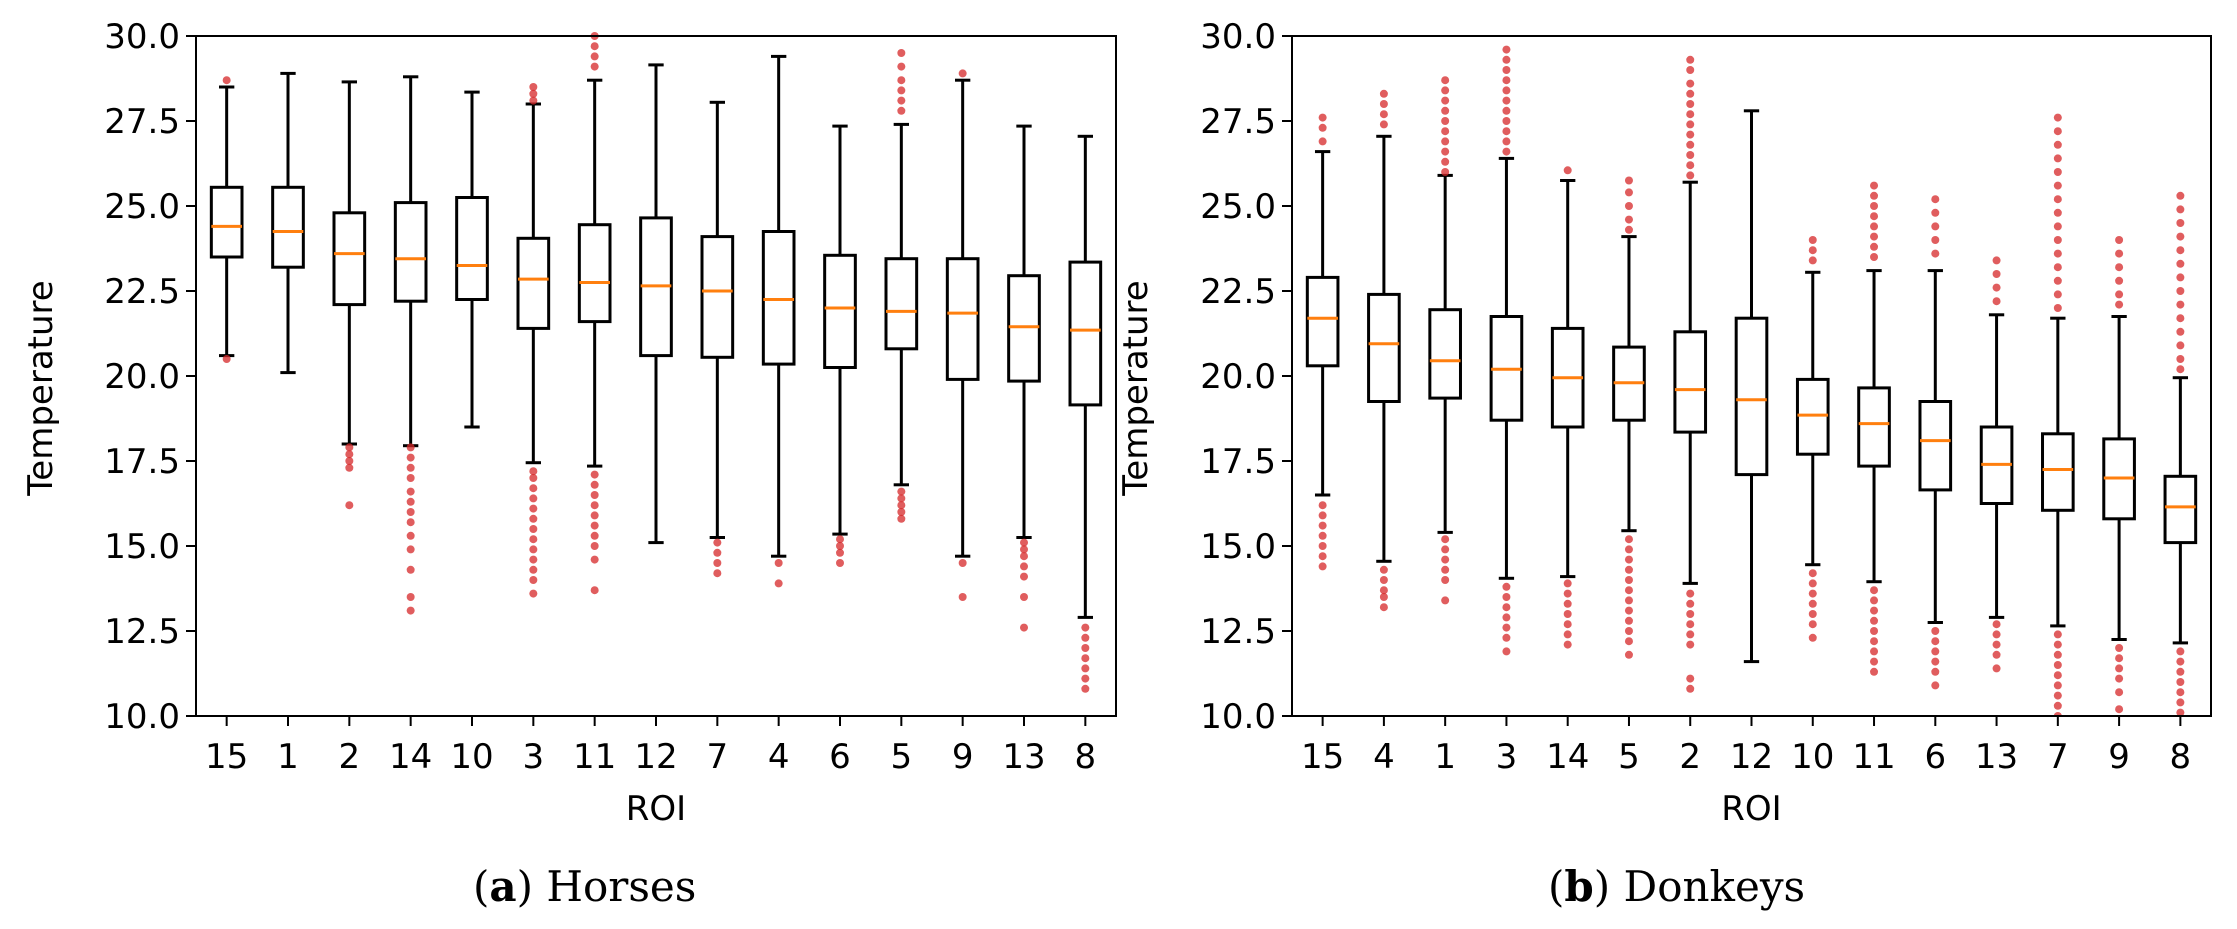  What do you see at coordinates (621, 886) in the screenshot?
I see `caption-a-text: Horses` at bounding box center [621, 886].